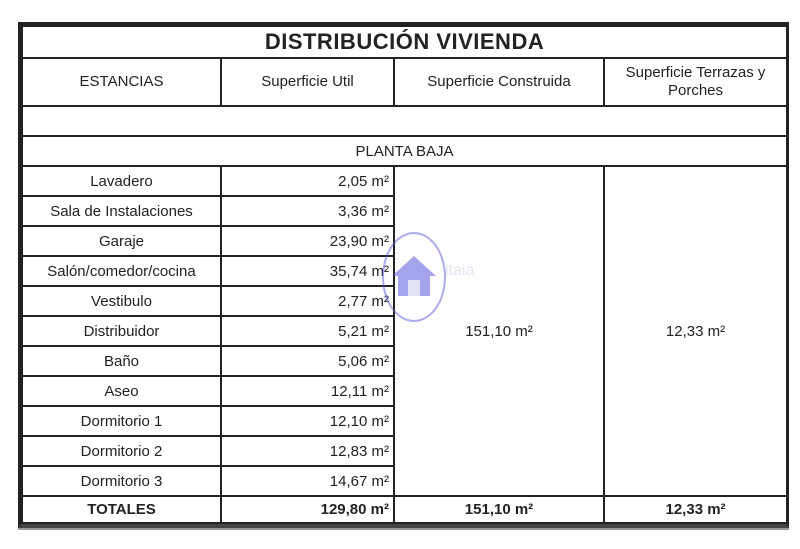  I want to click on totals-row: TOTALES 129,80 m² 151,10 m² 12,33 m², so click(405, 509).